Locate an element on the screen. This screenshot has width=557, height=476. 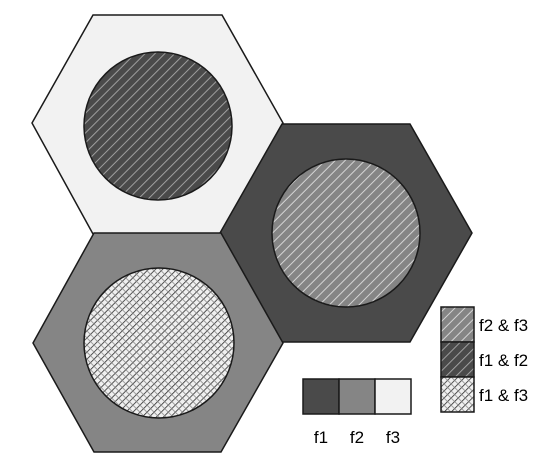
overlap-legend: f2 & f3 f1 & f2 f1 & f3 is located at coordinates (484, 359).